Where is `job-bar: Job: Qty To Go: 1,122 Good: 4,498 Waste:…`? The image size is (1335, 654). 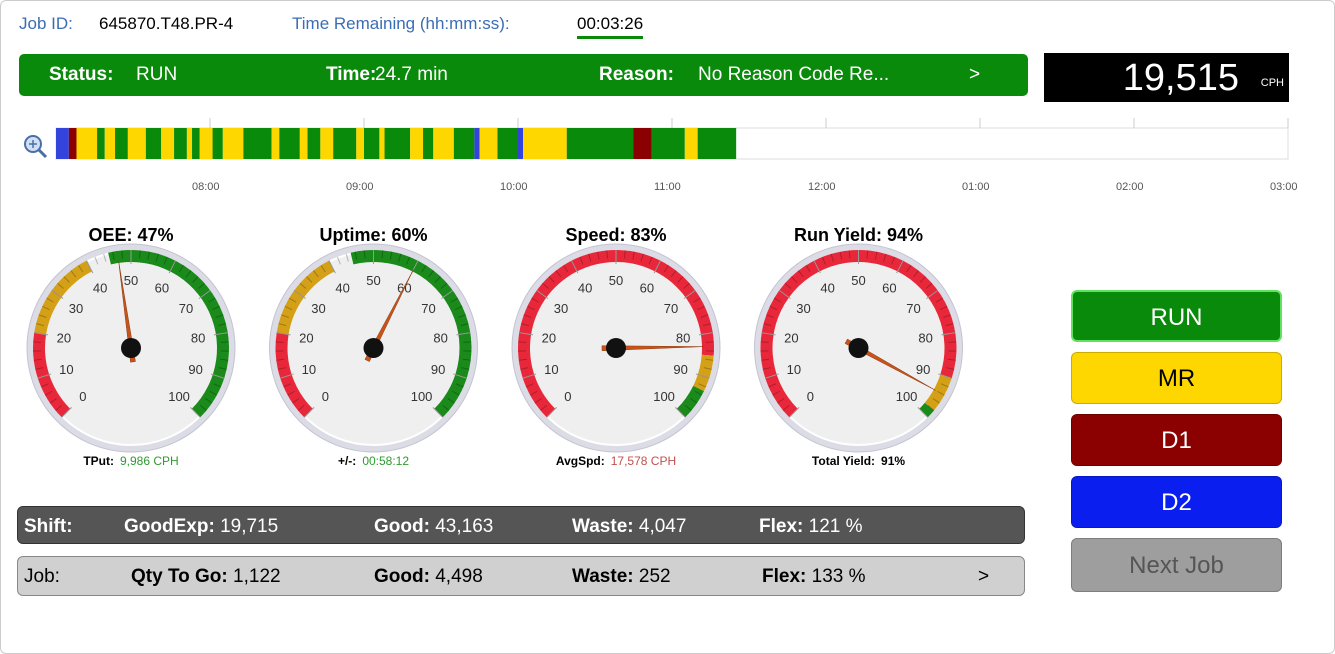 job-bar: Job: Qty To Go: 1,122 Good: 4,498 Waste:… is located at coordinates (521, 576).